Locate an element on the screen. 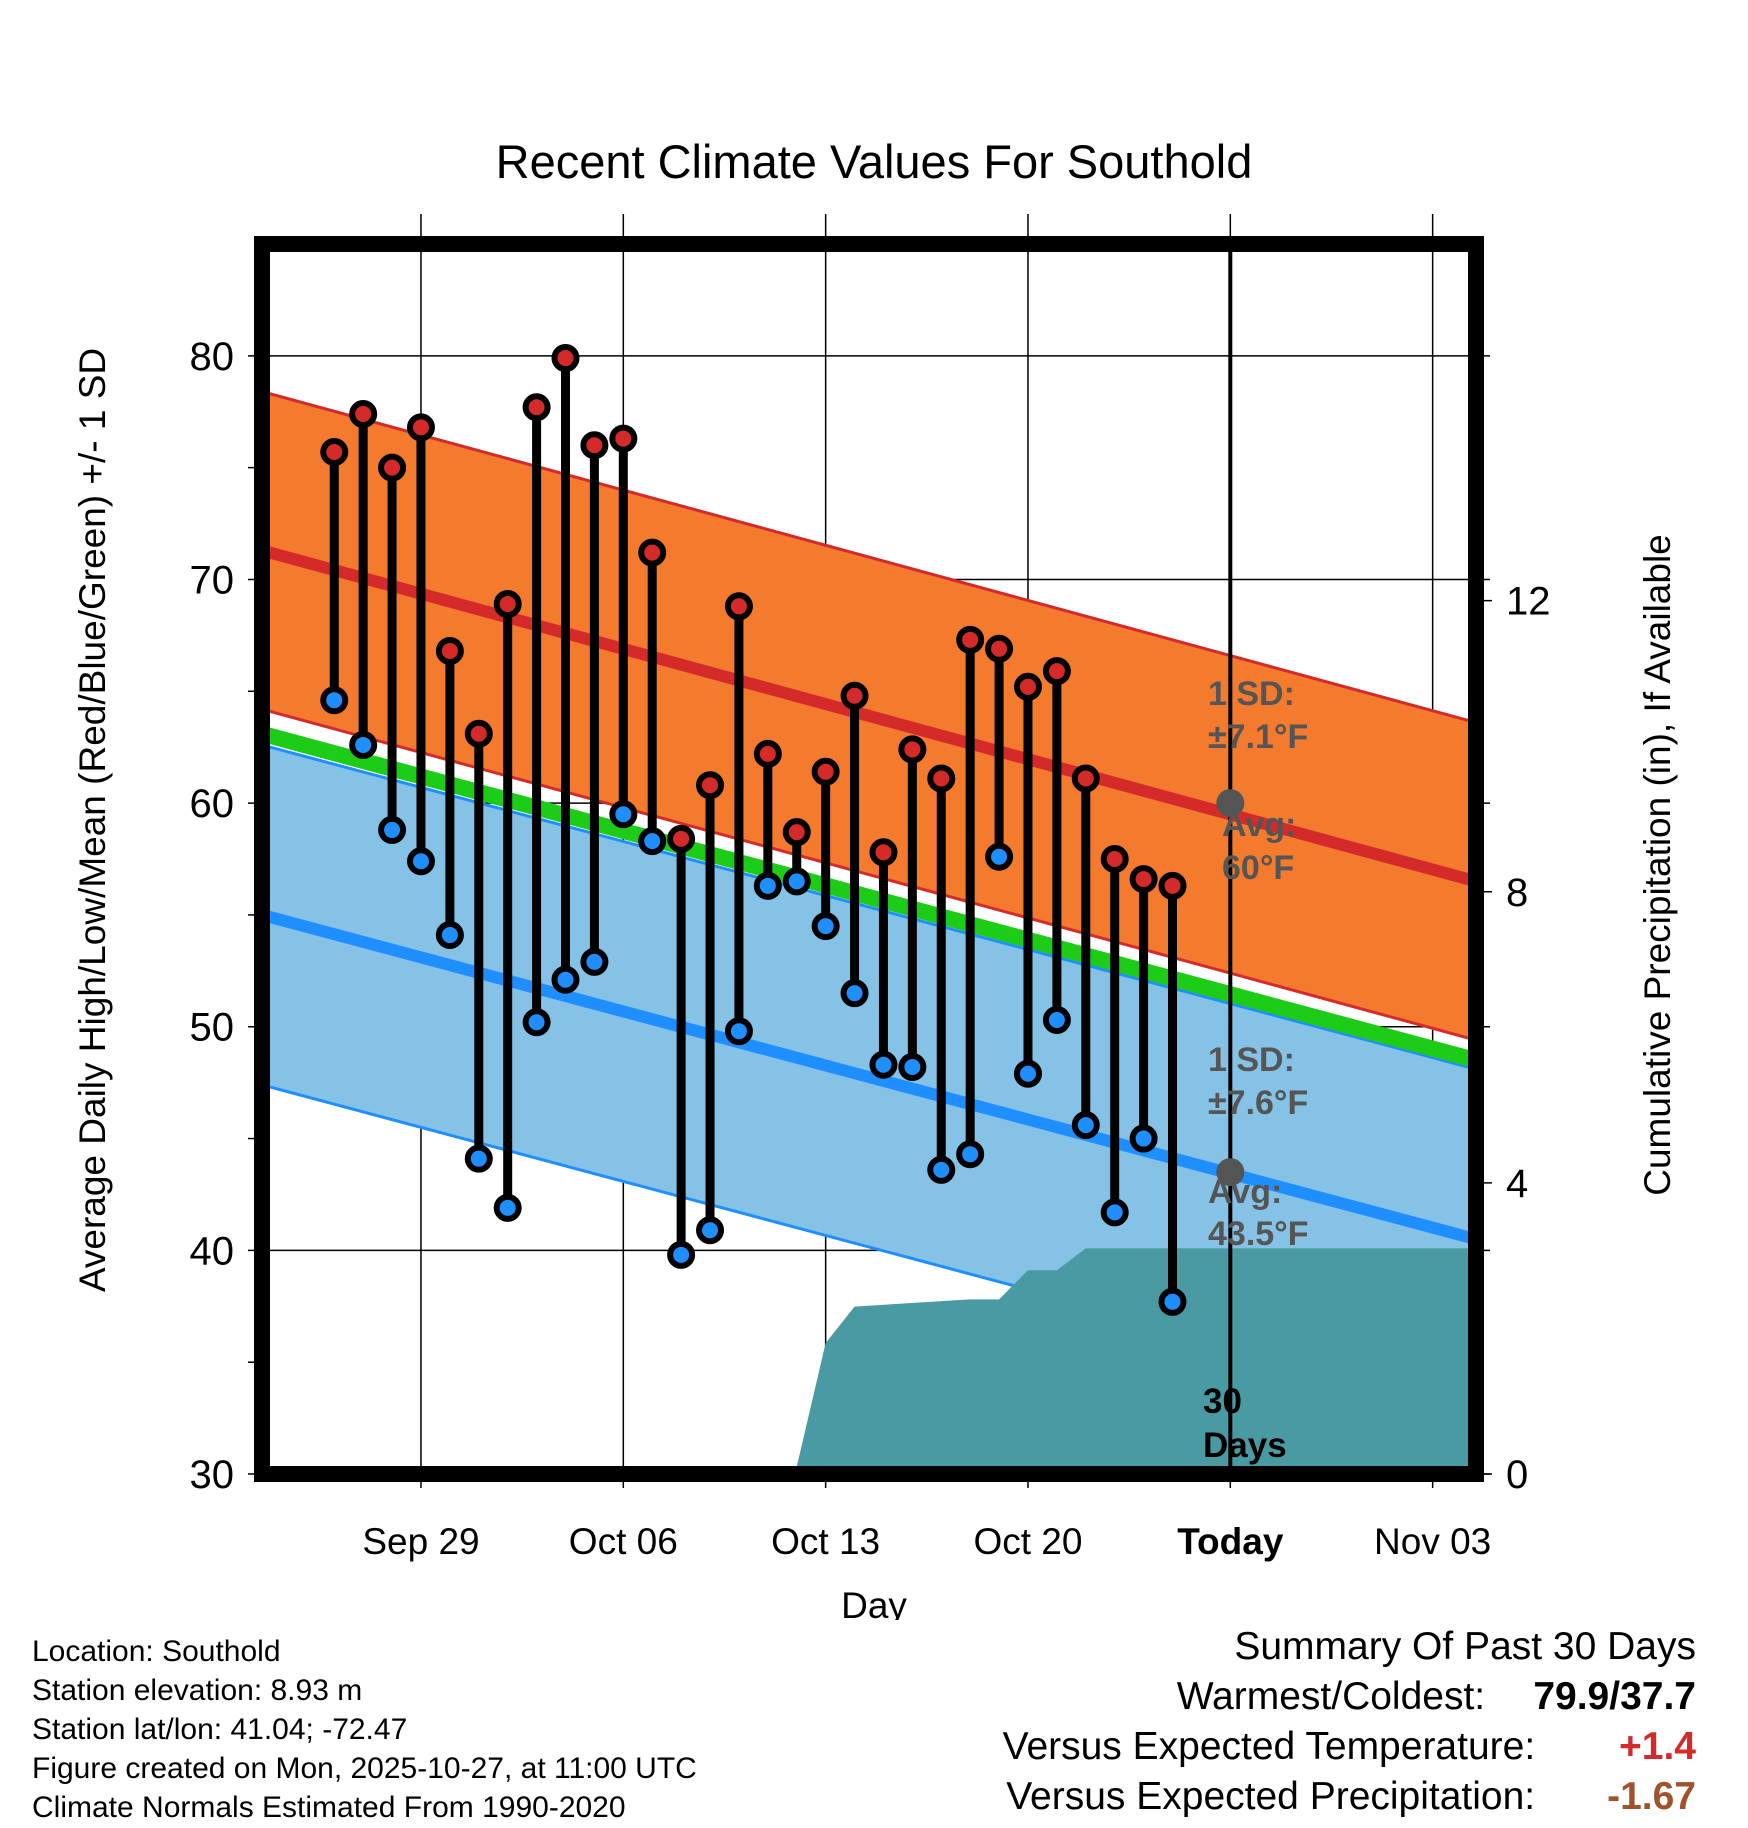 The image size is (1748, 1828). low-sd-label: 1 SD: is located at coordinates (1251, 1060).